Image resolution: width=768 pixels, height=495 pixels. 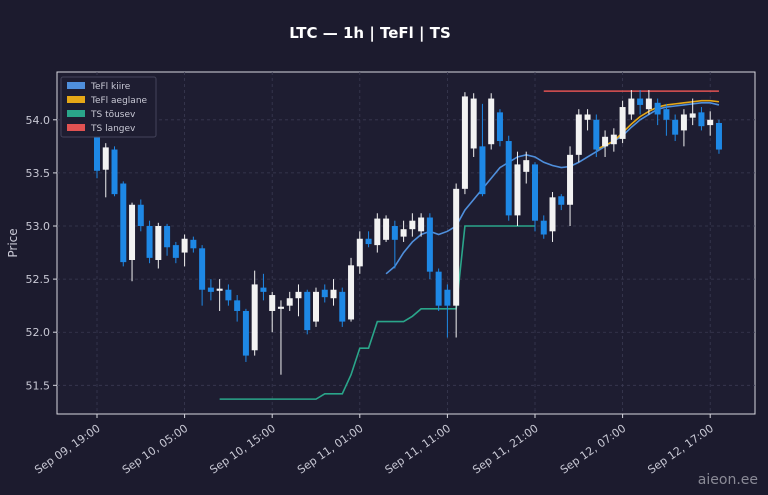 What do you see at coordinates (38, 279) in the screenshot?
I see `y-tick-label: 52.5` at bounding box center [38, 279].